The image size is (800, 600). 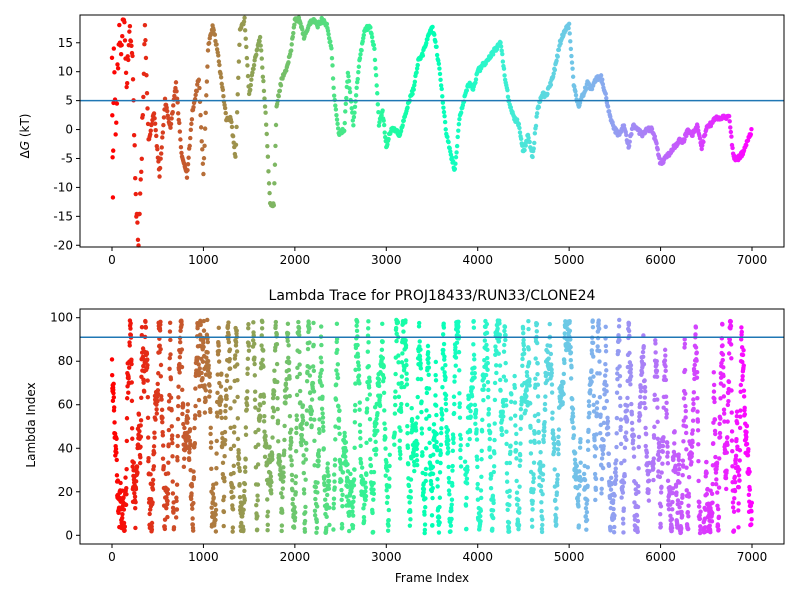 What do you see at coordinates (437, 554) in the screenshot?
I see `lambda-x-ticks: 0 1000 2000 3000 4000 5000 6000 7000` at bounding box center [437, 554].